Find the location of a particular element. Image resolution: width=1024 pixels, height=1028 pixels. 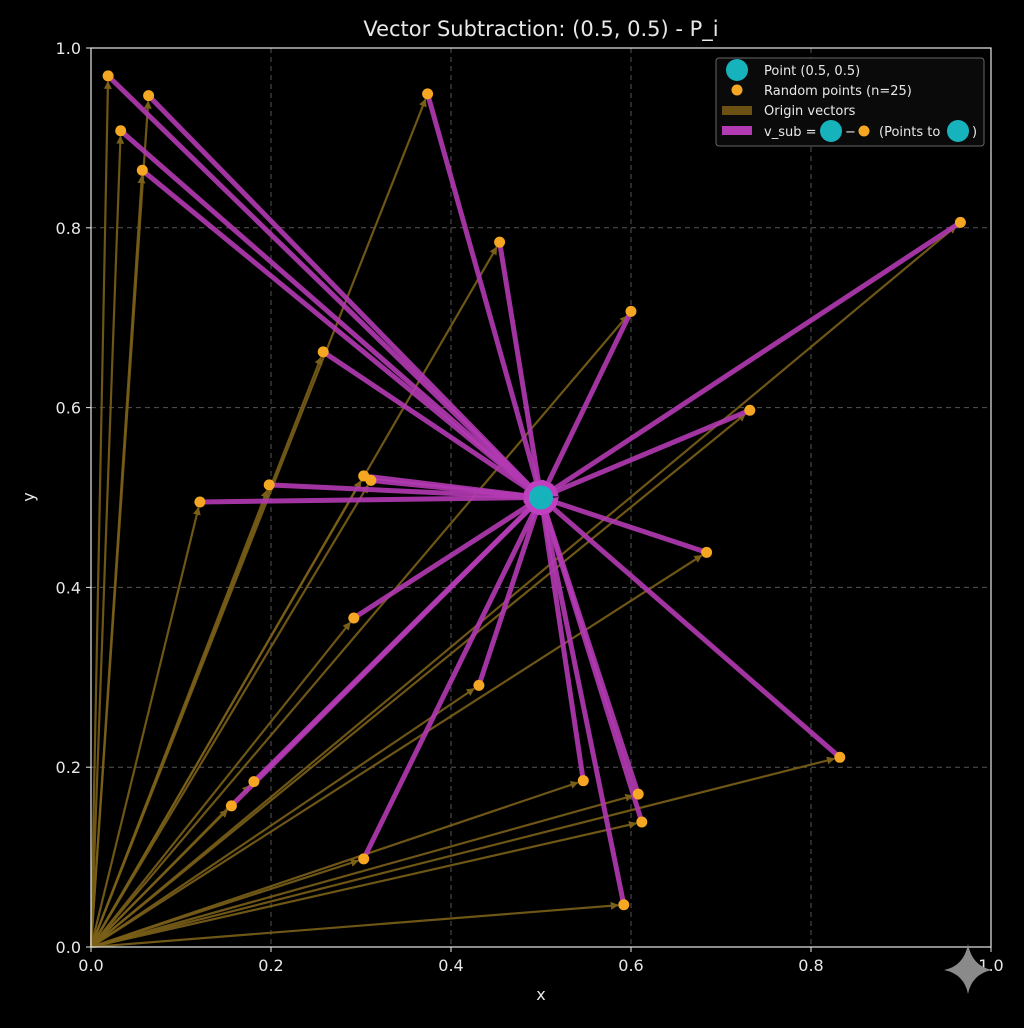

legend-vsub-point-icon is located at coordinates (864, 131).